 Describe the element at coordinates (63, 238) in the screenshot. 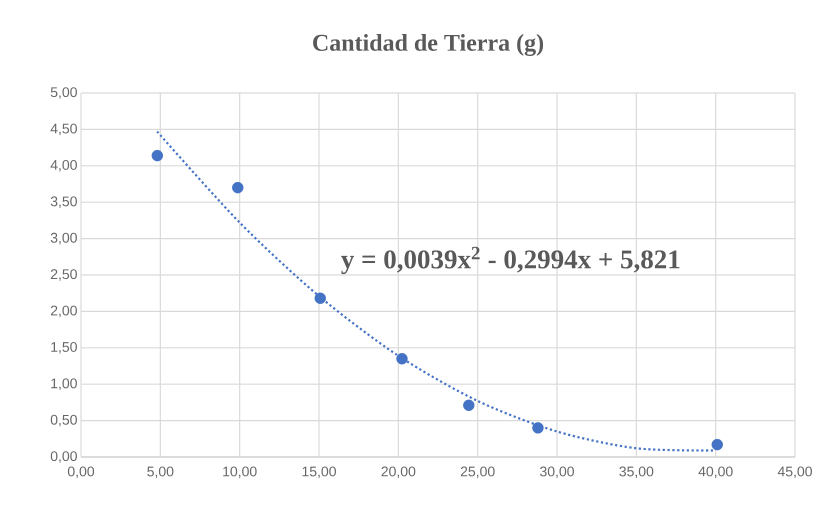

I see `y-tick-label: 3,00` at that location.